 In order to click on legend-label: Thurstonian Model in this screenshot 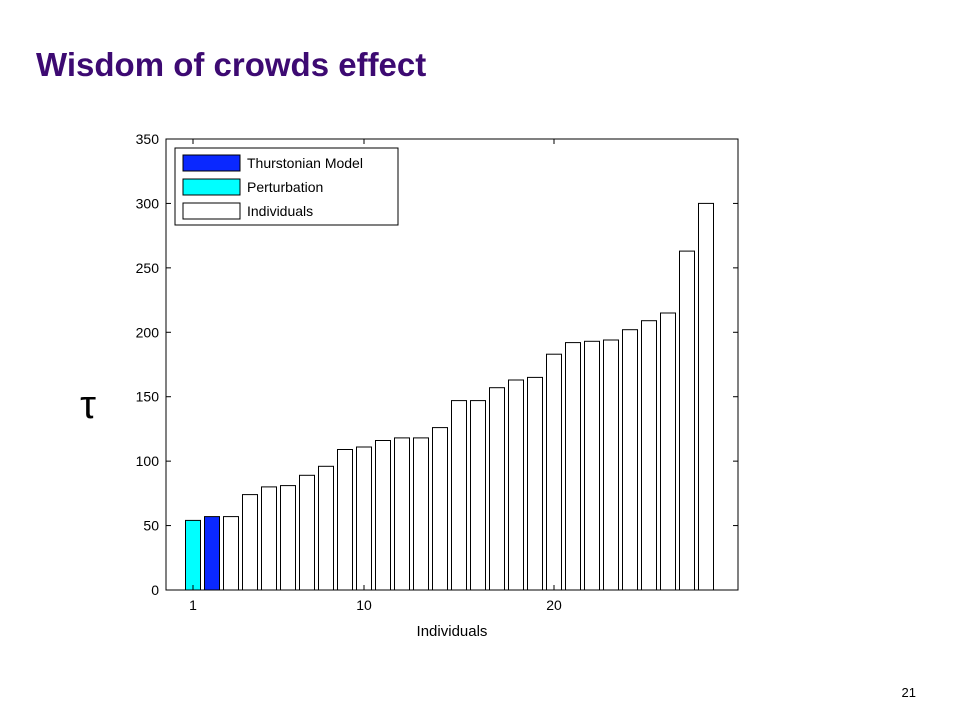, I will do `click(305, 163)`.